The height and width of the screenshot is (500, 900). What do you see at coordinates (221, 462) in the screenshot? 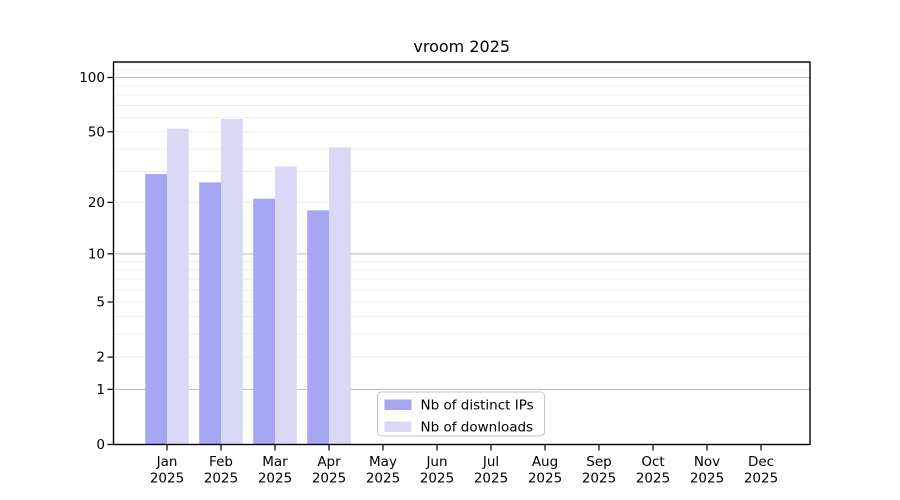
I see `x-tick-label-month: Feb` at bounding box center [221, 462].